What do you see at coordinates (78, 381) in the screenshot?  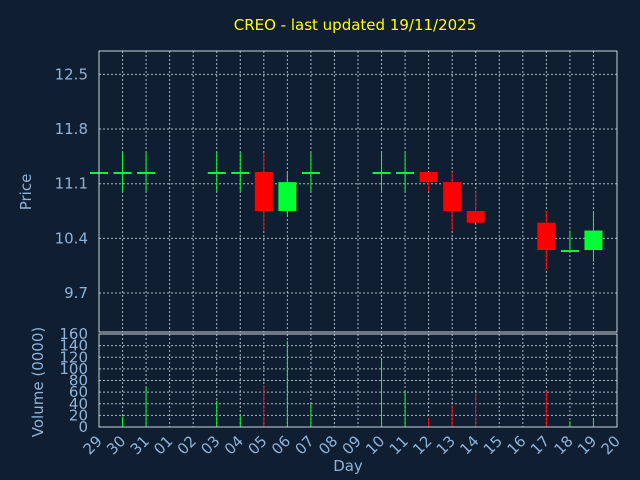 I see `volume-tick-label: 80` at bounding box center [78, 381].